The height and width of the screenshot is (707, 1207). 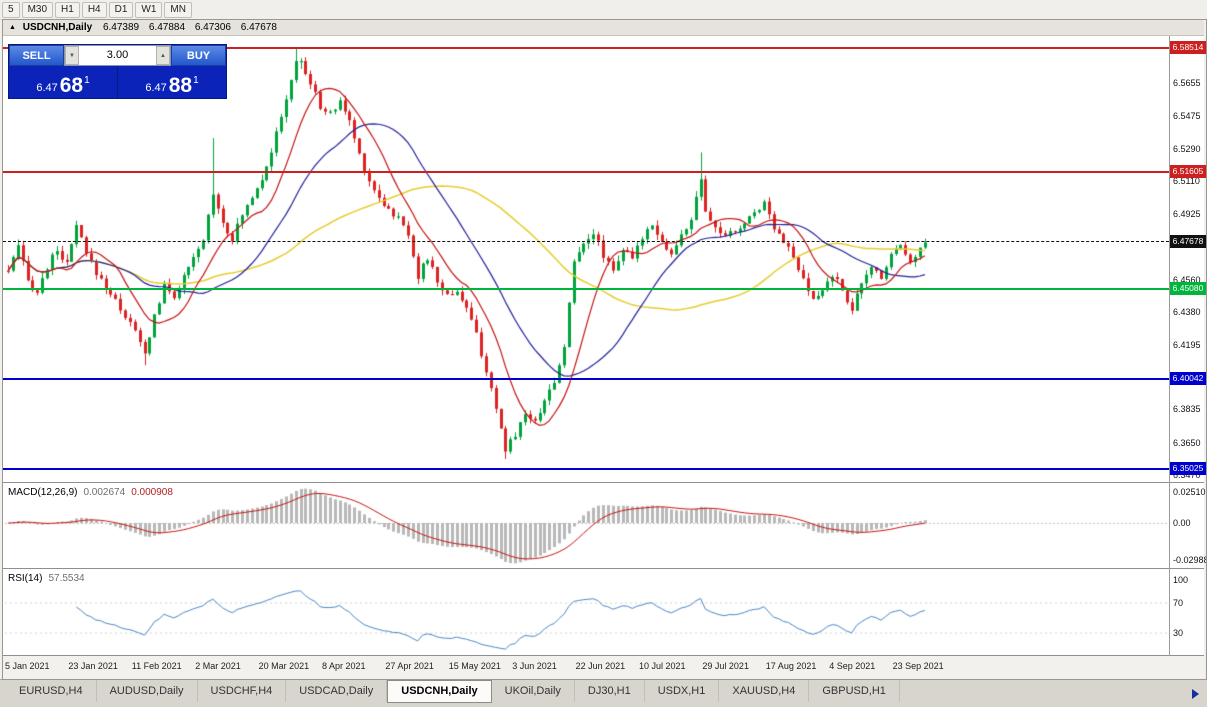 I want to click on caption-close: 6.47678, so click(x=258, y=27).